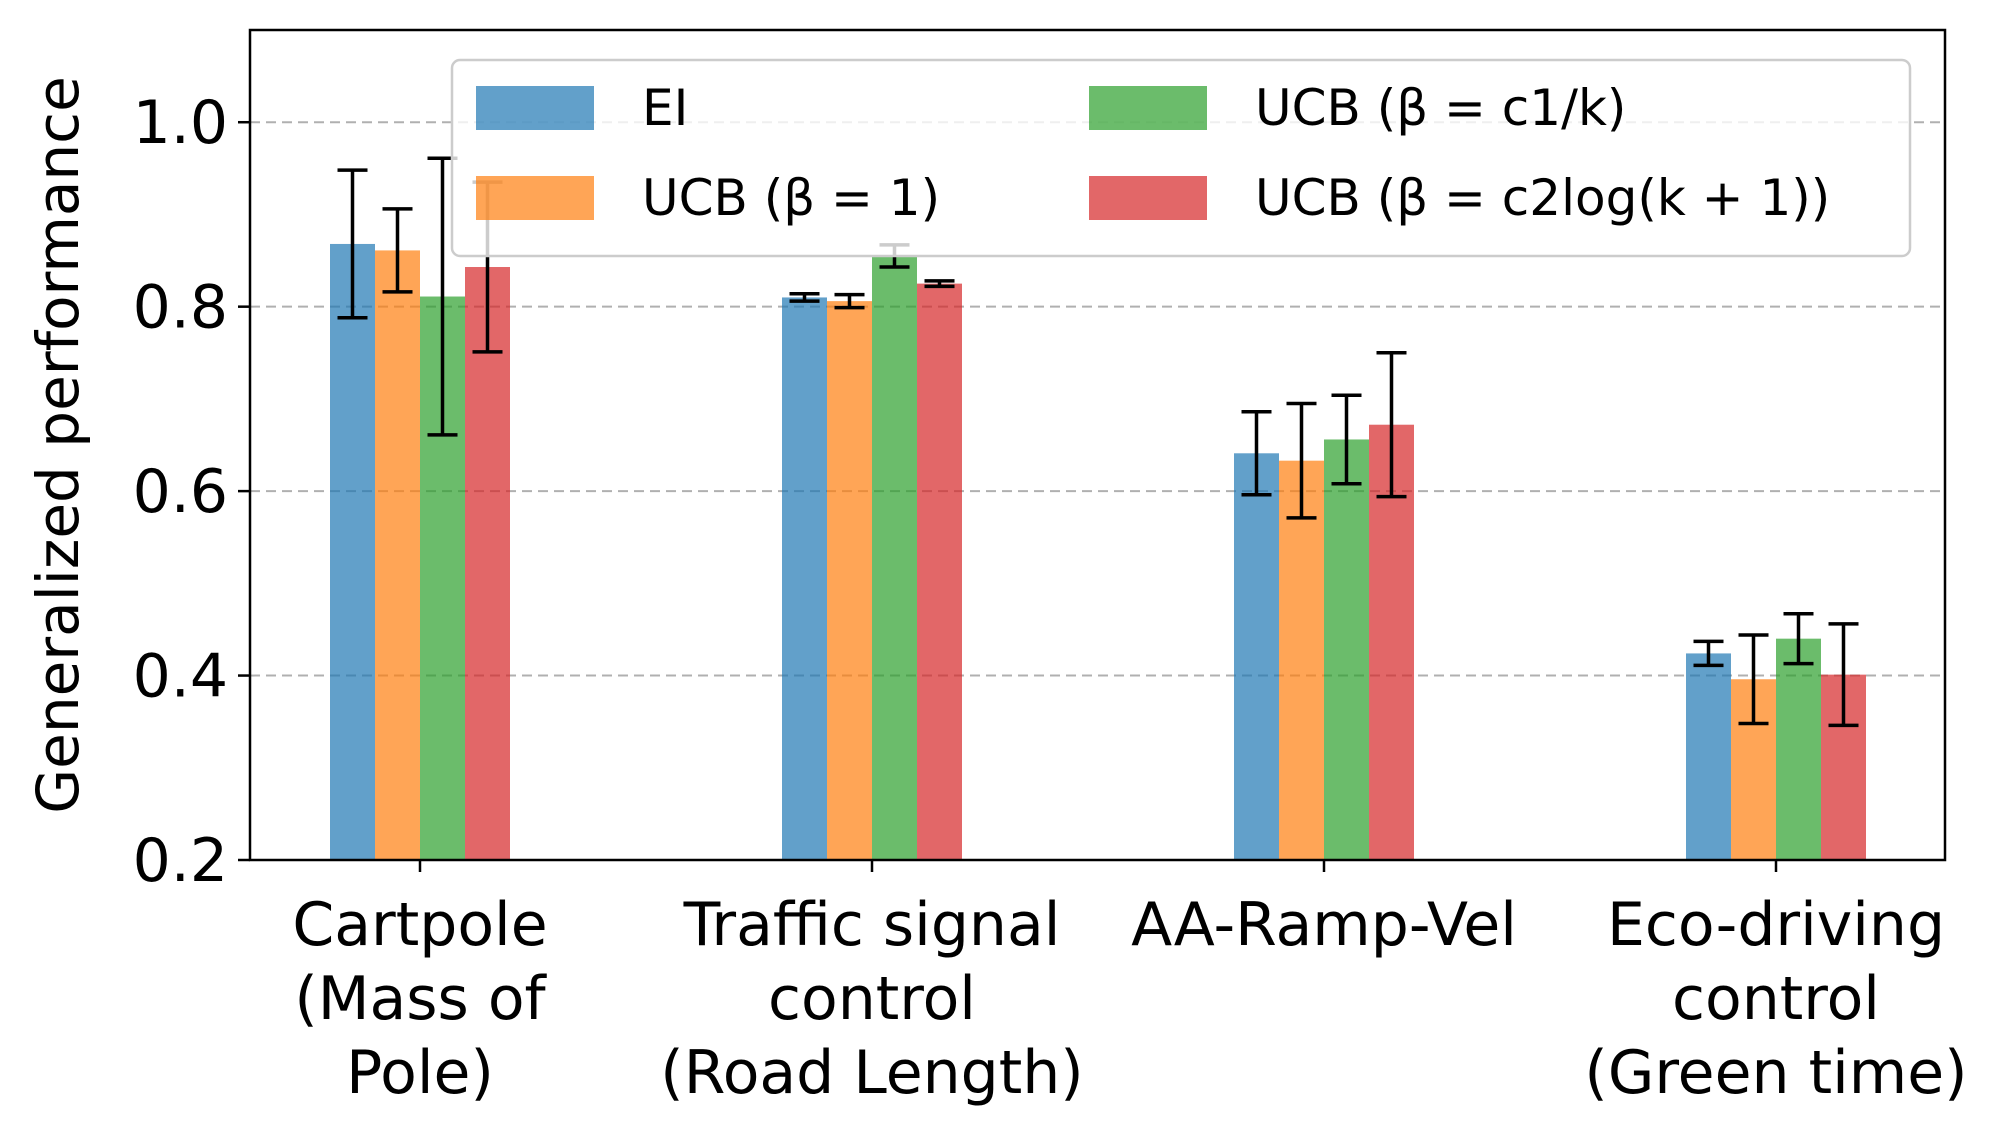 This screenshot has width=2015, height=1135. What do you see at coordinates (420, 1073) in the screenshot?
I see `x-tick-label-line: Pole)` at bounding box center [420, 1073].